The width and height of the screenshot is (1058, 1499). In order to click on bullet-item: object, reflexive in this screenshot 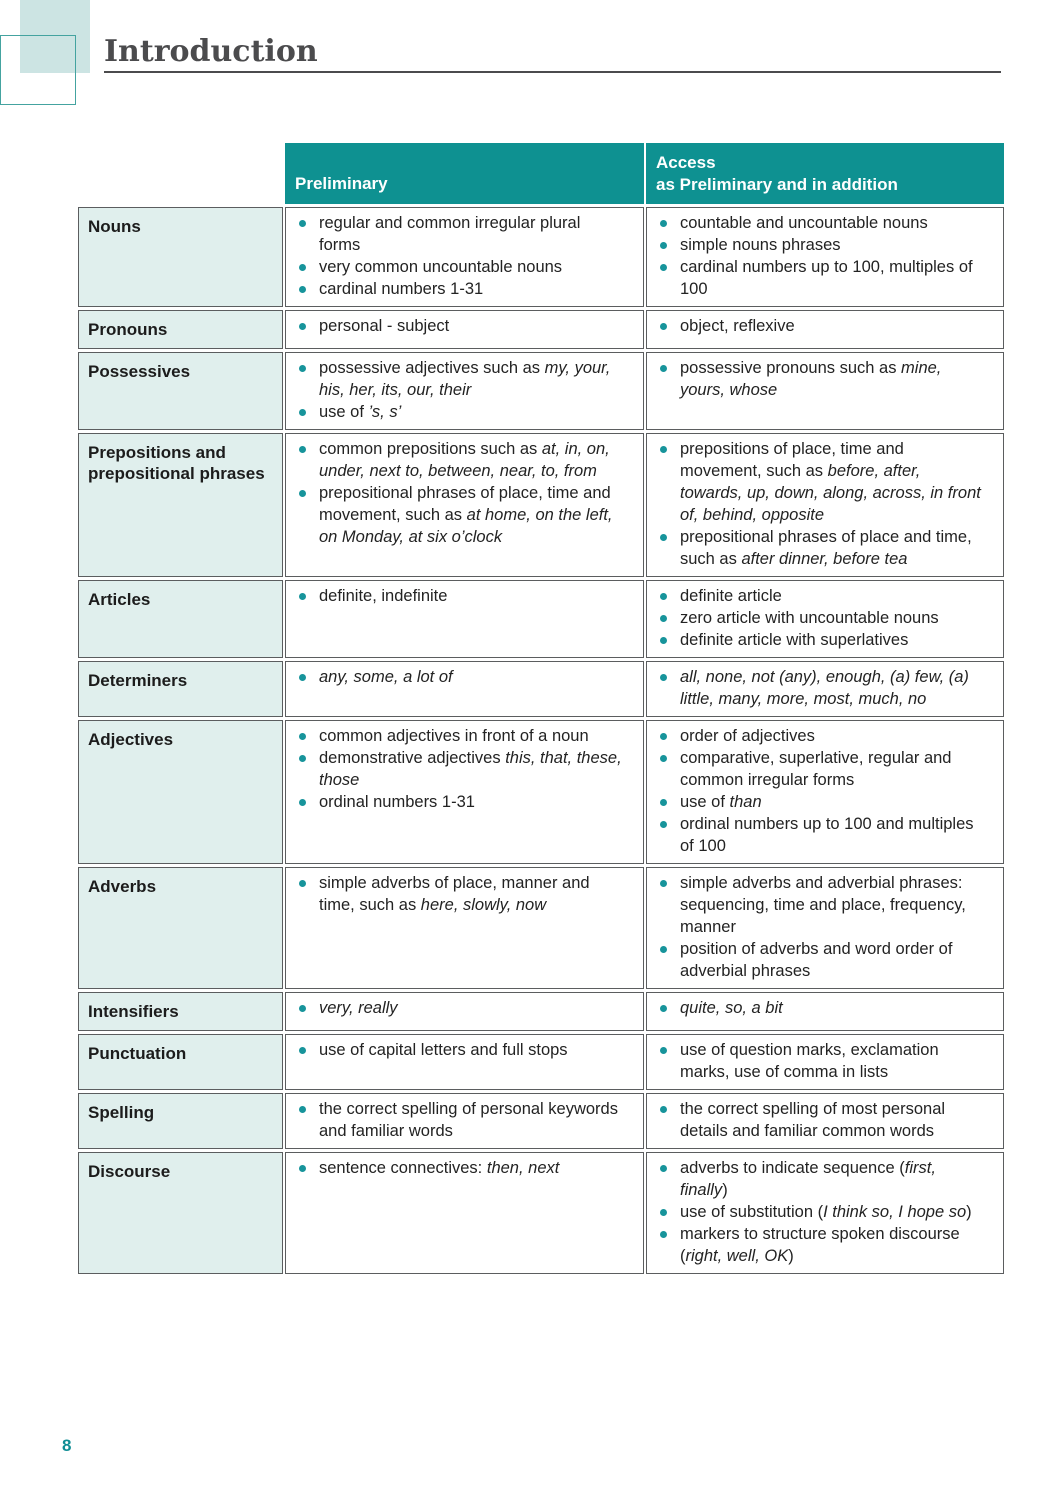, I will do `click(815, 326)`.